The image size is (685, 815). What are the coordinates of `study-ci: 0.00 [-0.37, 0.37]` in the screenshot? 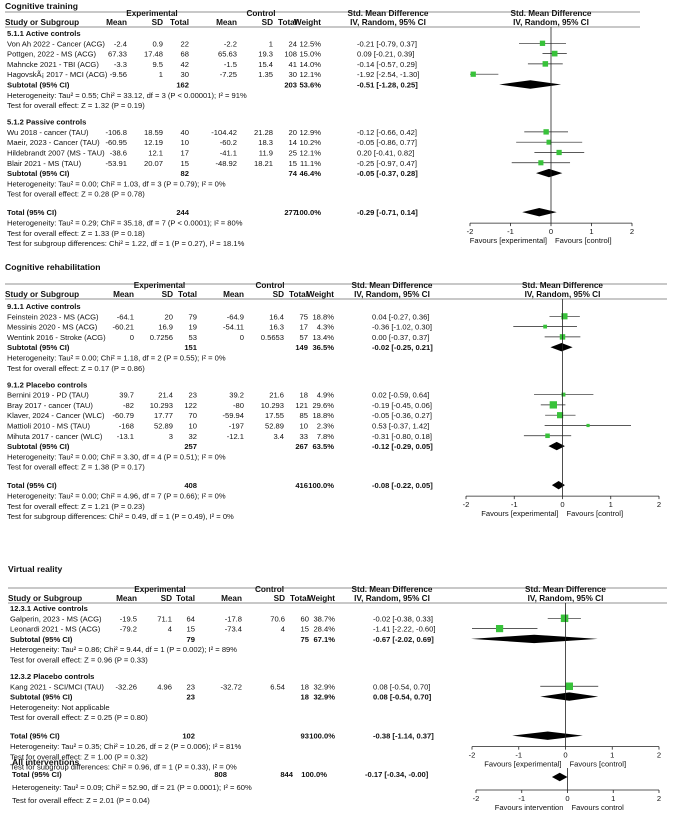 It's located at (400, 337).